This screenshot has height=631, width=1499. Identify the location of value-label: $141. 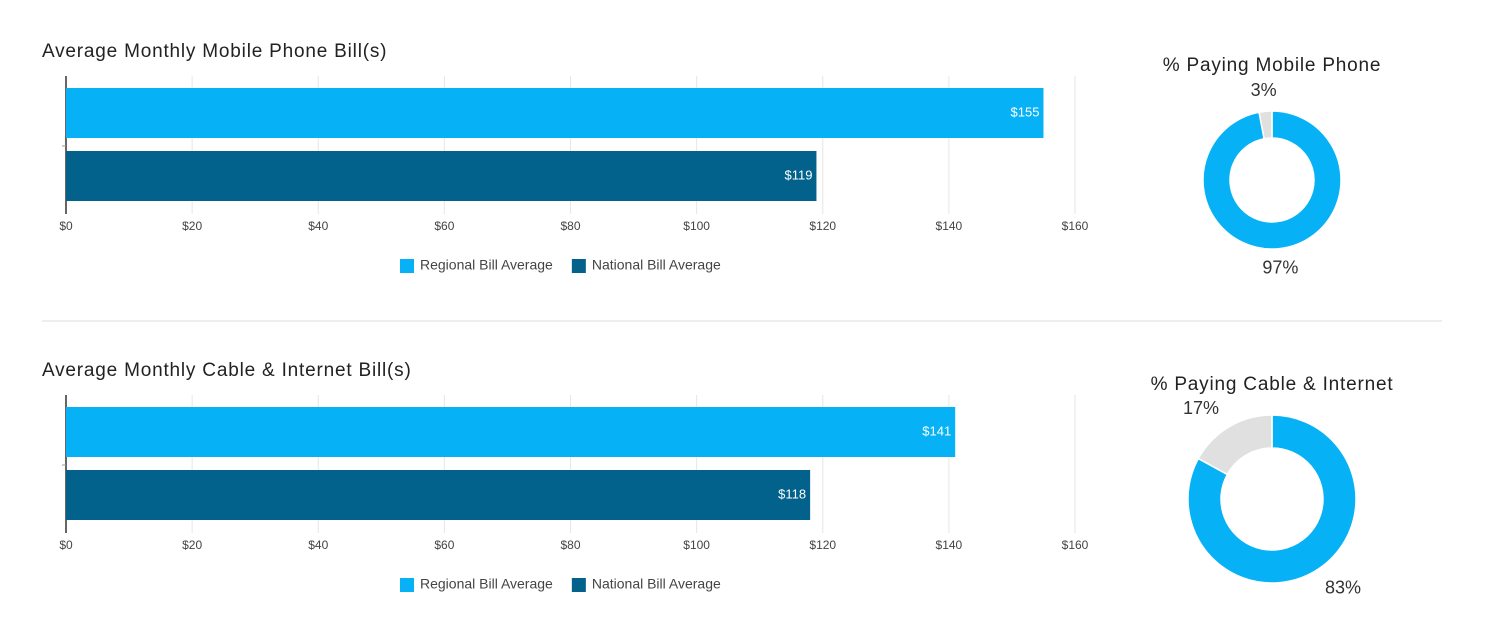
(936, 430).